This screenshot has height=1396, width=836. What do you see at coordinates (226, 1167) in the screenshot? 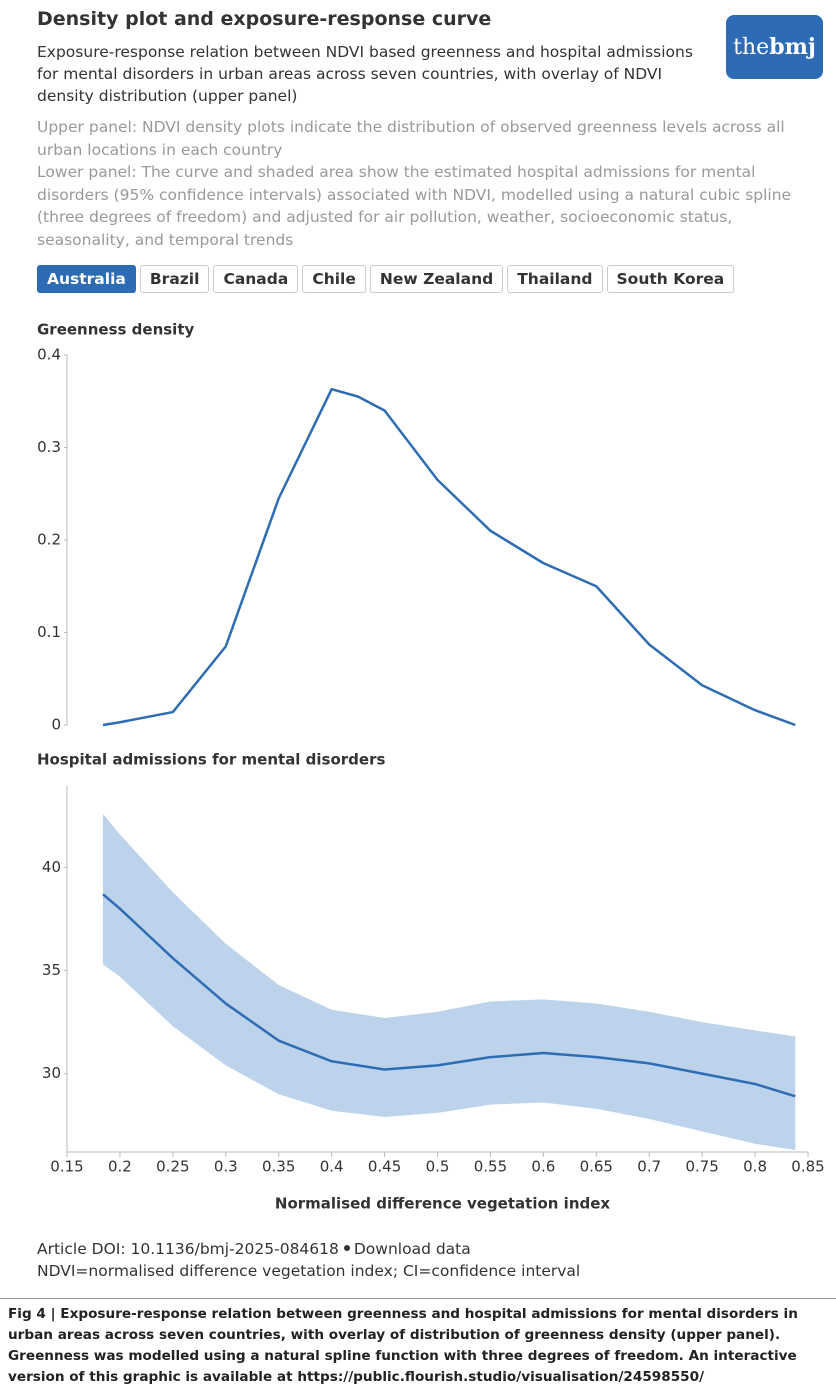
I see `x-tick-label: 0.3` at bounding box center [226, 1167].